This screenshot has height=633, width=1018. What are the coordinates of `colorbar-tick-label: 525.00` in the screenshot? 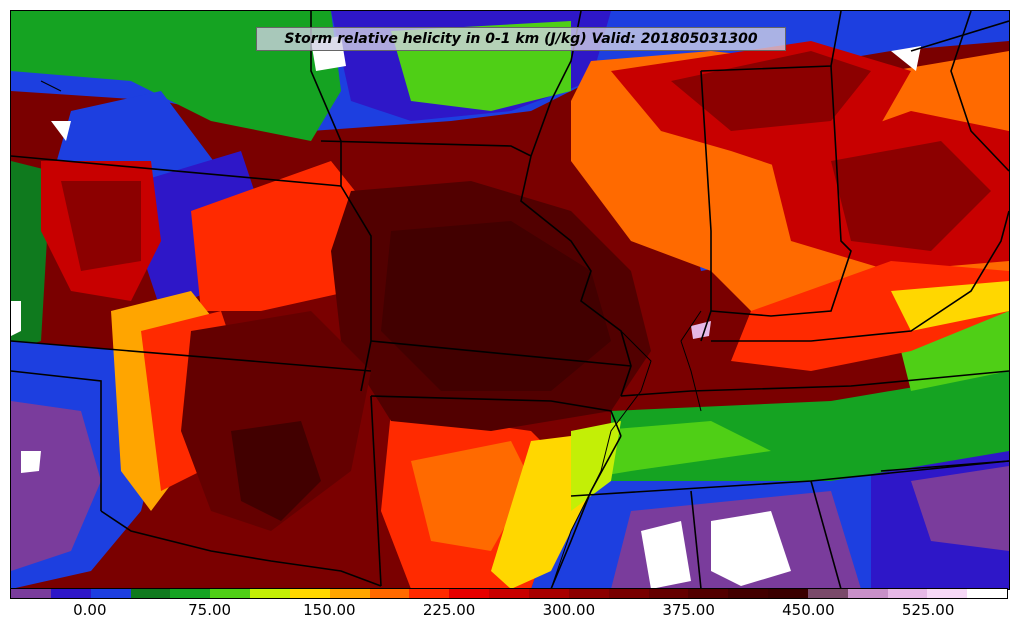 It's located at (928, 610).